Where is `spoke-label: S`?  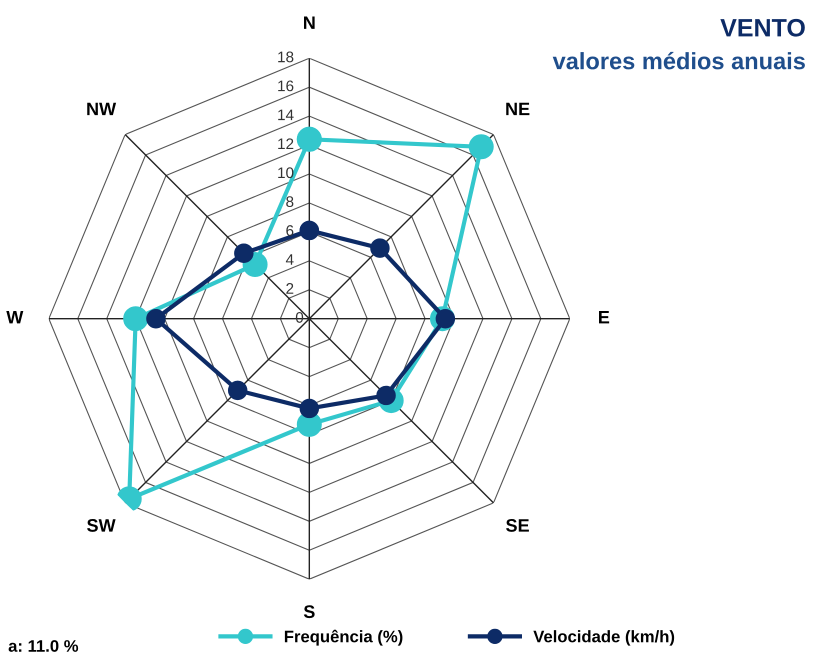
spoke-label: S is located at coordinates (309, 611).